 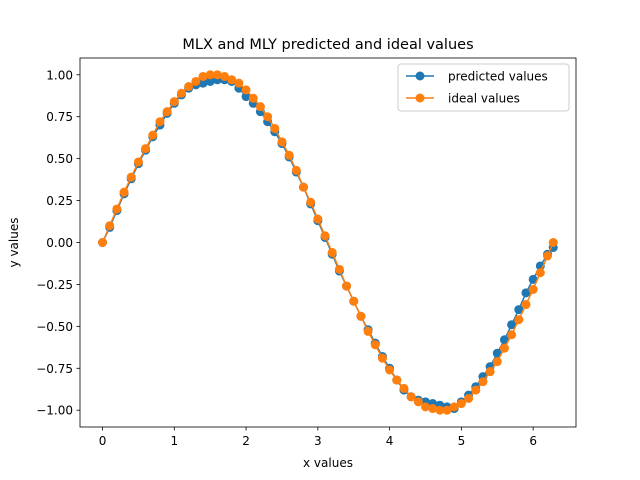 What do you see at coordinates (318, 441) in the screenshot?
I see `x-tick-label: 3` at bounding box center [318, 441].